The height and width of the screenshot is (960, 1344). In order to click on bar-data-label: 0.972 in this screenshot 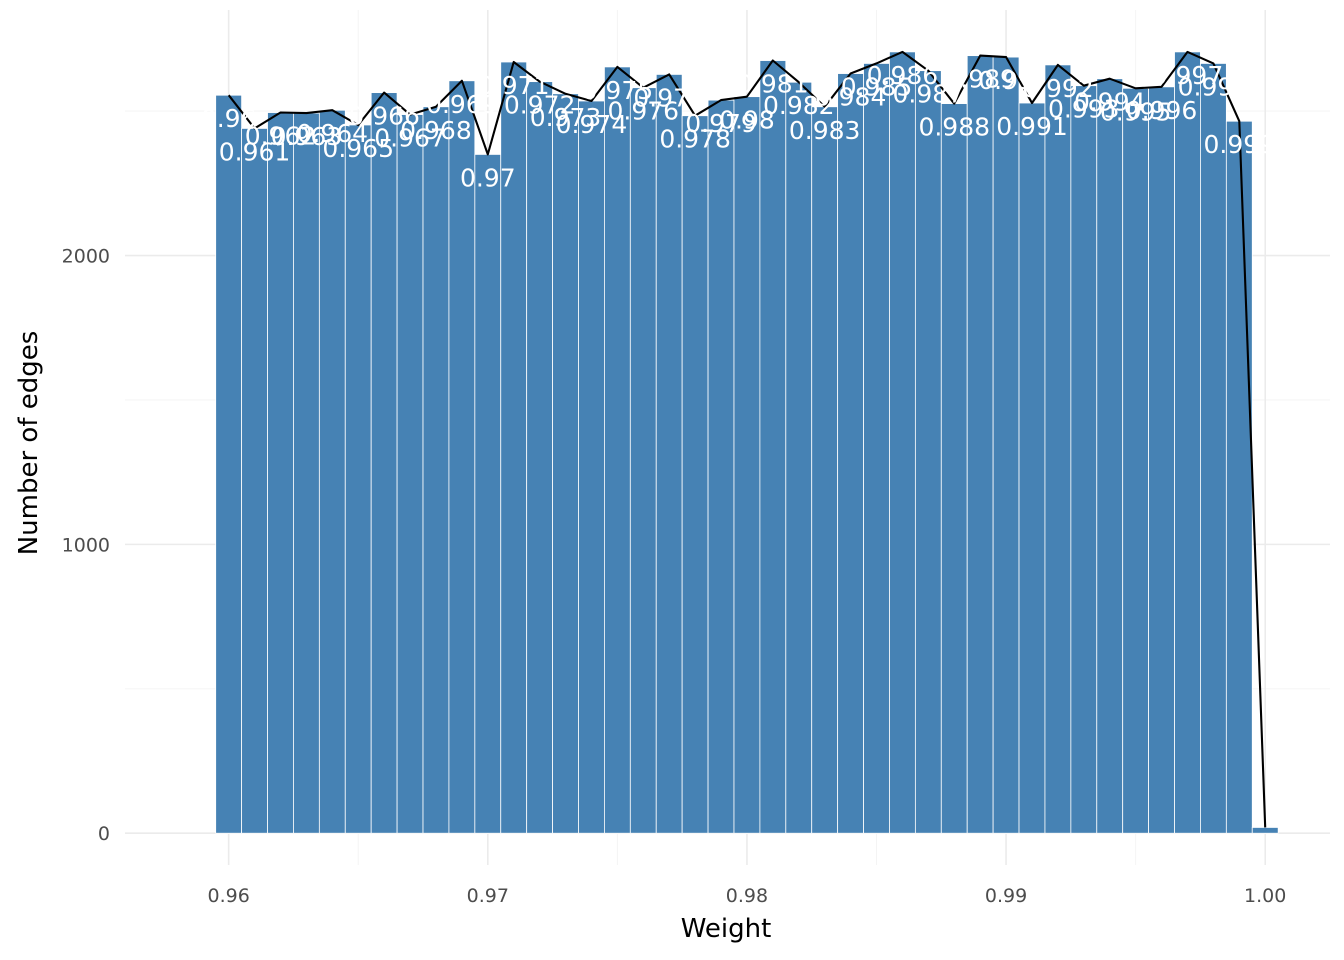, I will do `click(540, 105)`.